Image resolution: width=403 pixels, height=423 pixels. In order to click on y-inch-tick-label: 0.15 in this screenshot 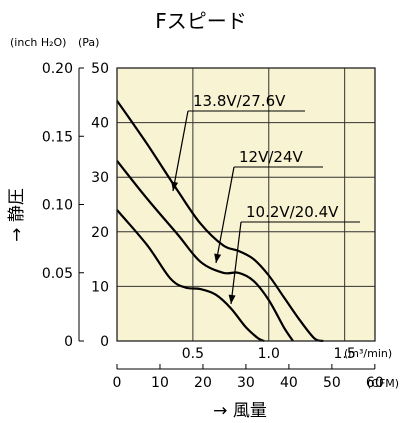, I will do `click(57, 137)`.